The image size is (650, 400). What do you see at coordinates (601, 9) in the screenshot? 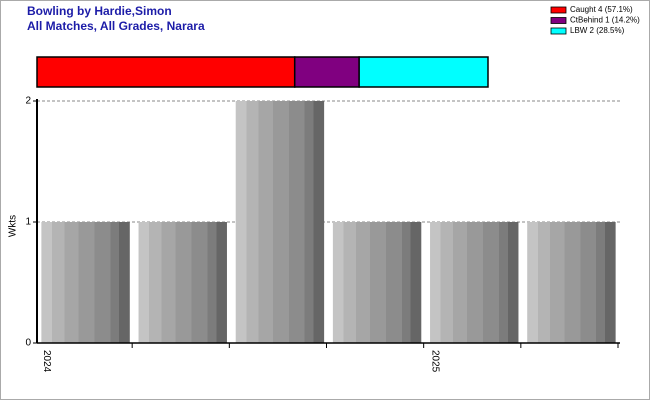
I see `legend-label: Caught 4 (57.1%)` at bounding box center [601, 9].